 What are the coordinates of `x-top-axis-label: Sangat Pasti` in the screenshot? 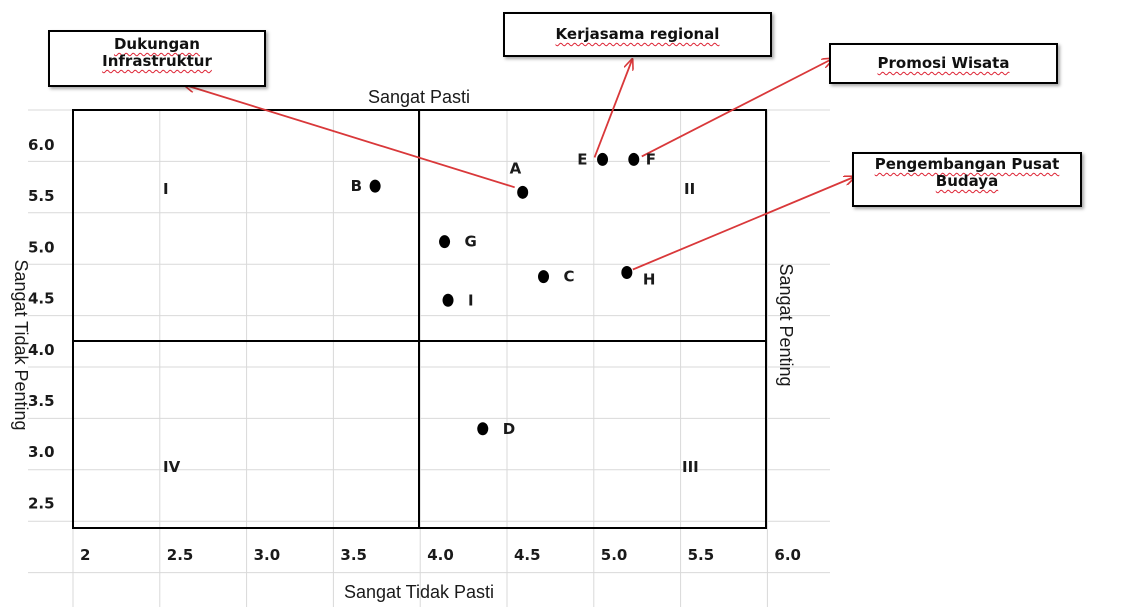 It's located at (419, 97).